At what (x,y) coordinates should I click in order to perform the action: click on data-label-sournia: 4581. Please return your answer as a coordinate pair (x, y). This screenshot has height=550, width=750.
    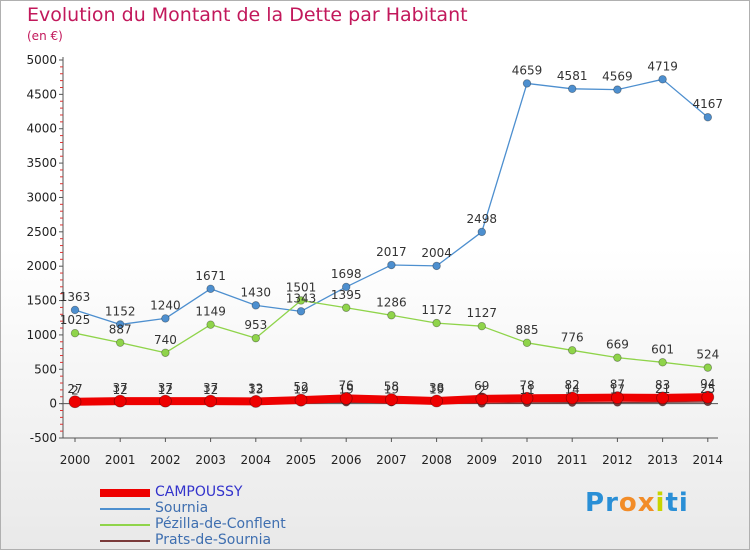
    Looking at the image, I should click on (572, 76).